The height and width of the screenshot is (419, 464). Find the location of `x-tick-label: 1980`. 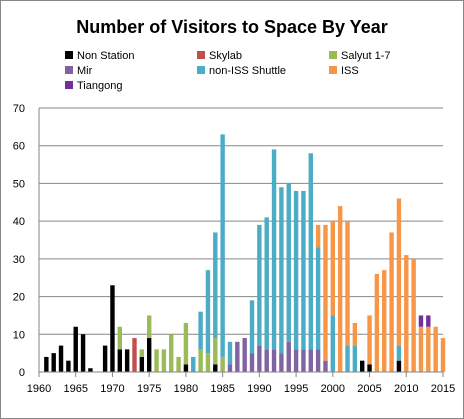

x-tick-label: 1980 is located at coordinates (186, 389).